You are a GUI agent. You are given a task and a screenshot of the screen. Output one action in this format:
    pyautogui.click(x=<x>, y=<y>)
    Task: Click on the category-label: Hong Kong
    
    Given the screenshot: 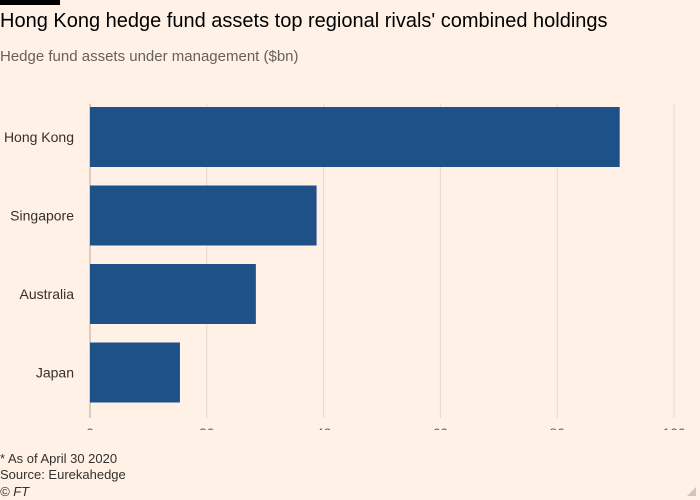 What is the action you would take?
    pyautogui.click(x=39, y=137)
    